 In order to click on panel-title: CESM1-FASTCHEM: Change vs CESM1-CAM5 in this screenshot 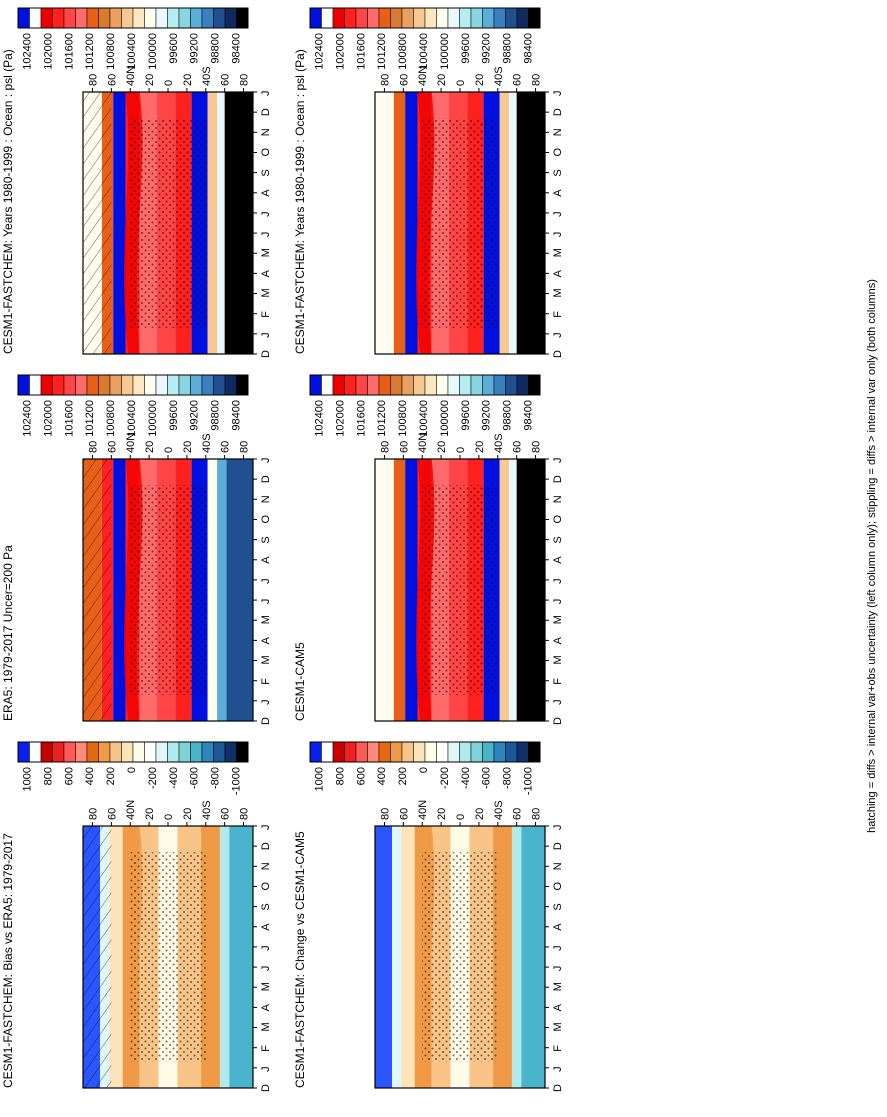, I will do `click(300, 959)`.